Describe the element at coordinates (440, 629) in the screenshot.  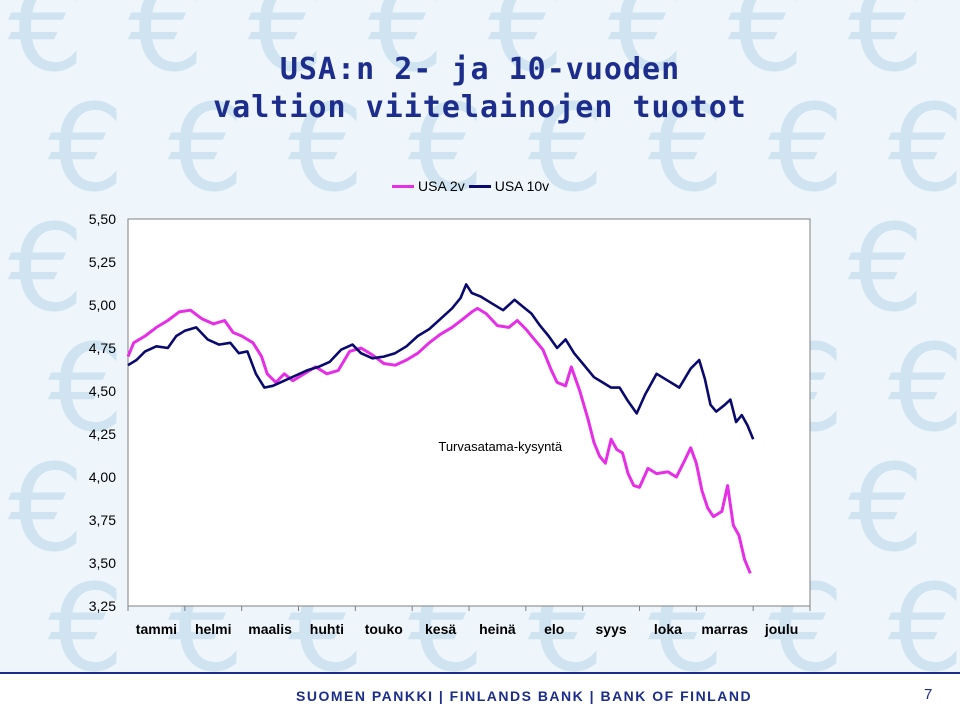
I see `x-tick-label: kesä` at that location.